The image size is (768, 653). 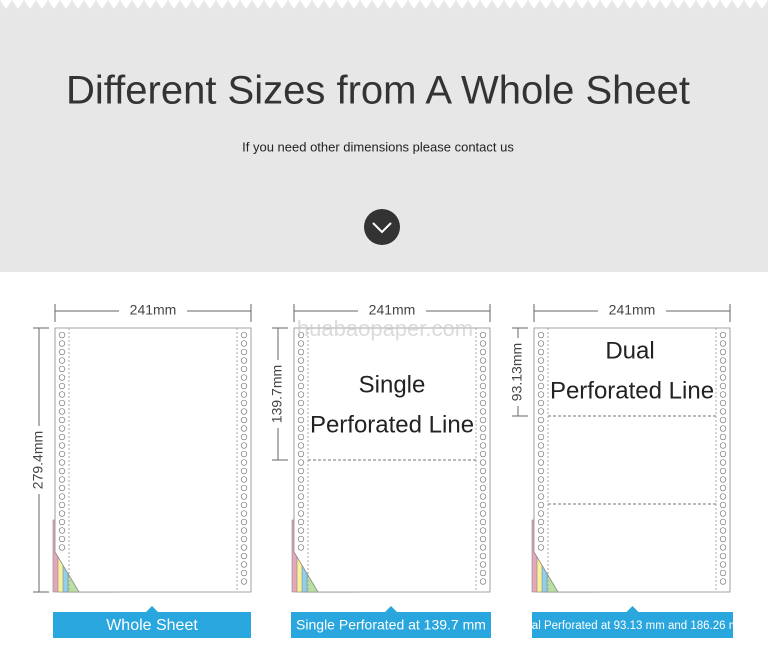 What do you see at coordinates (632, 460) in the screenshot?
I see `front-sheet` at bounding box center [632, 460].